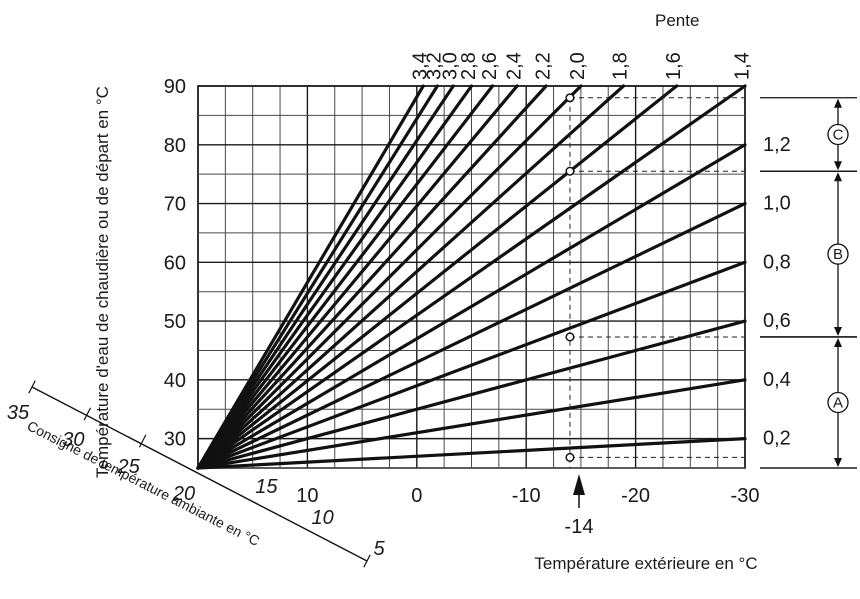 This screenshot has width=860, height=599. Describe the element at coordinates (73, 440) in the screenshot. I see `room-axis-tick-label: 30` at that location.